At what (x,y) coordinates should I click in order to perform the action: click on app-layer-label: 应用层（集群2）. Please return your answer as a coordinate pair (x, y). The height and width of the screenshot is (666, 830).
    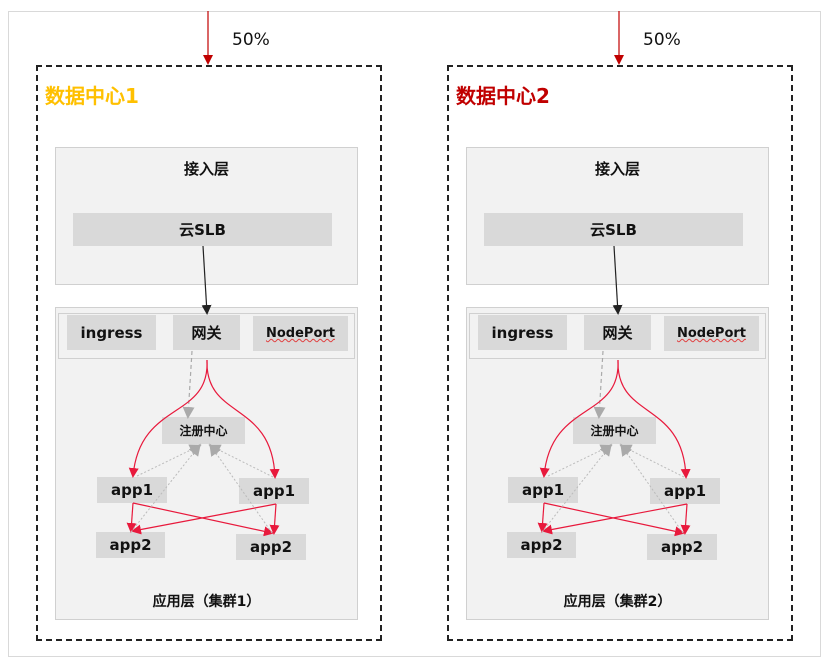
    Looking at the image, I should click on (617, 602).